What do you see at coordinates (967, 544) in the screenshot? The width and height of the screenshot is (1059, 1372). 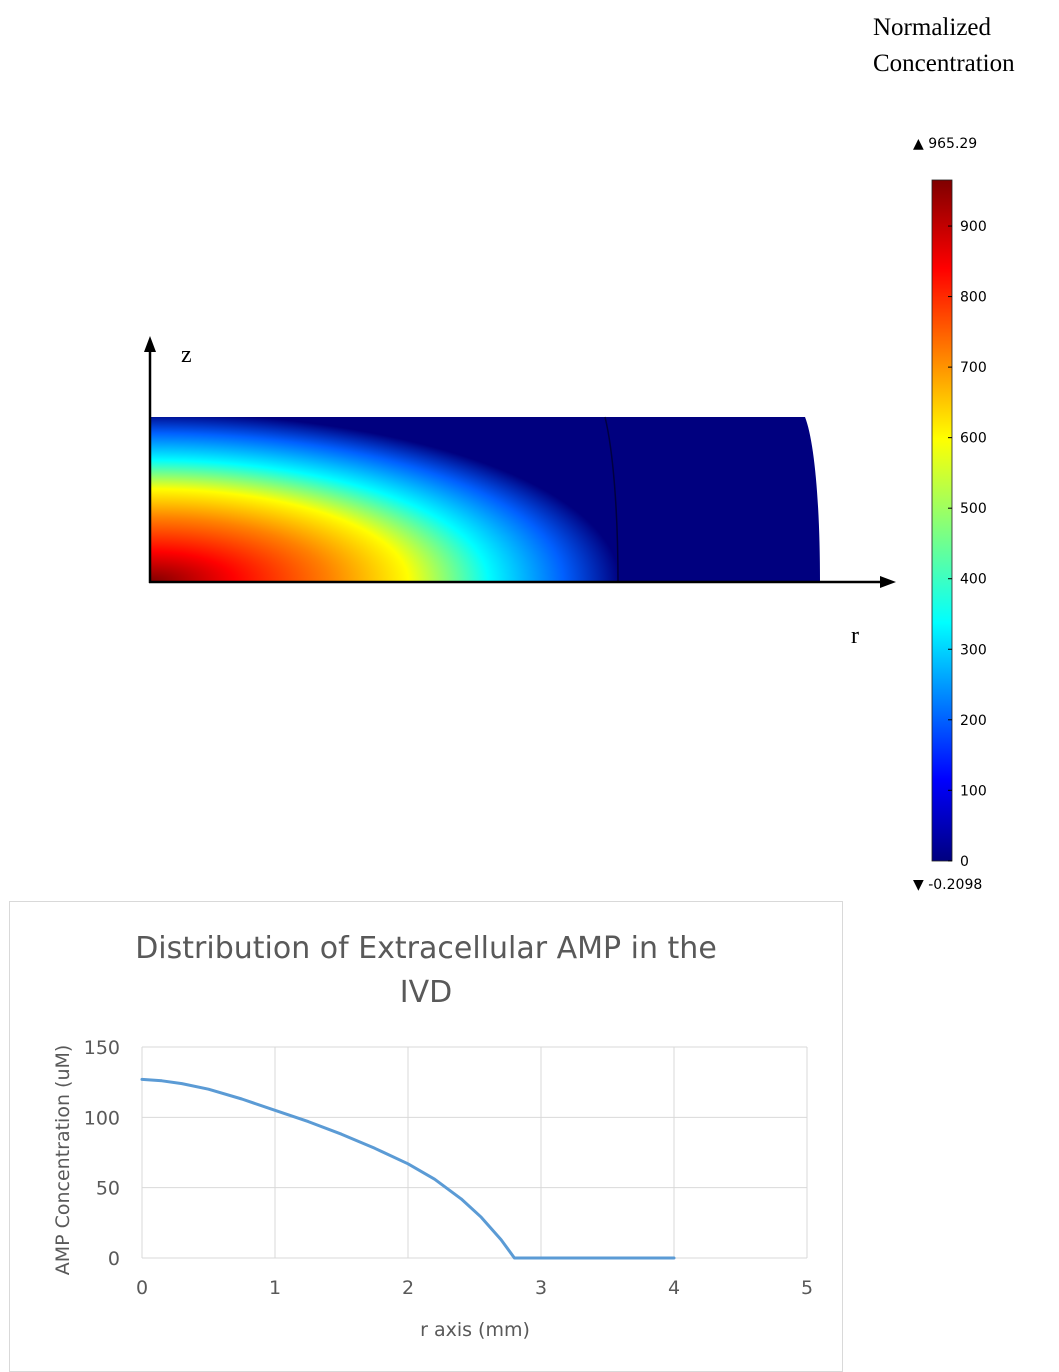 I see `colorbar-ticks: 0 100 200 300 400 500 600 700 800 900` at bounding box center [967, 544].